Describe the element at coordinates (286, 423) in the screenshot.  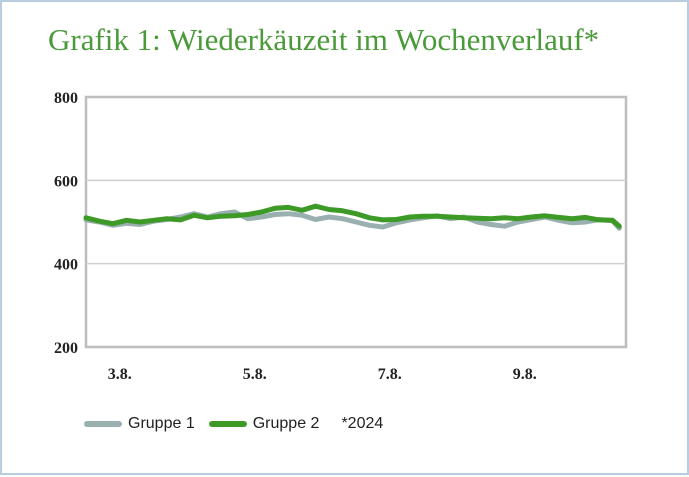
I see `legend-label-gruppe-2: Gruppe 2` at that location.